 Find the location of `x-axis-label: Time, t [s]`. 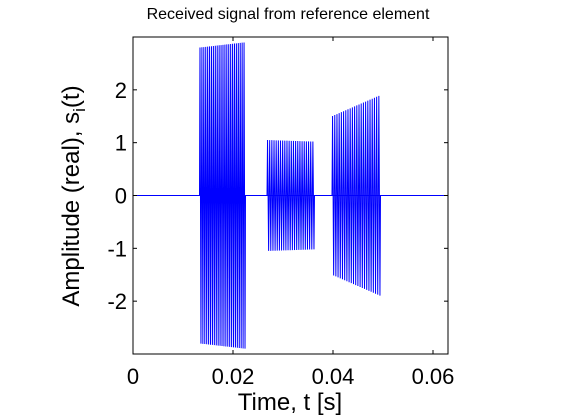

x-axis-label: Time, t [s] is located at coordinates (290, 402).